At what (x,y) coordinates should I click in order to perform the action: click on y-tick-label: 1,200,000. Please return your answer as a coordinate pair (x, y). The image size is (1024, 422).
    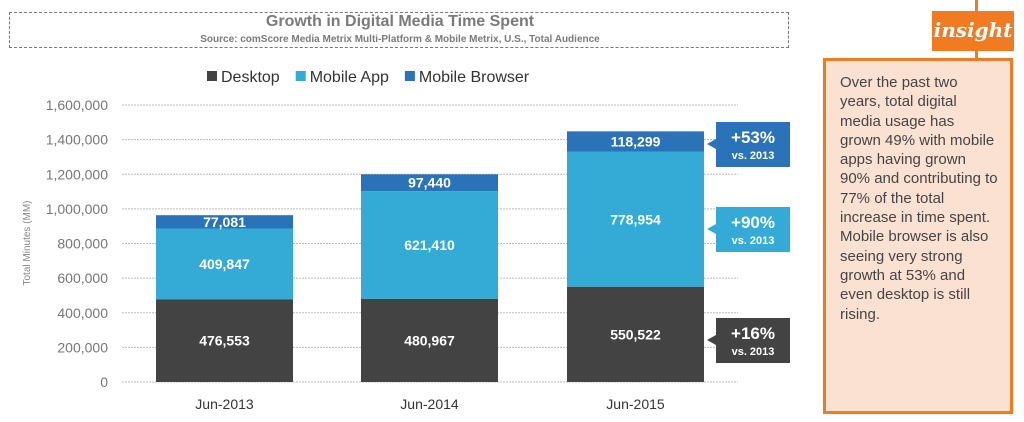
    Looking at the image, I should click on (77, 174).